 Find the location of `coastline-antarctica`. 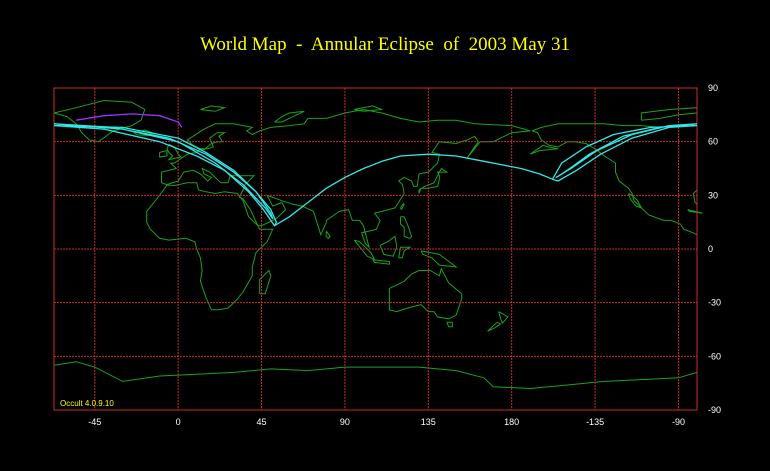

coastline-antarctica is located at coordinates (375, 375).